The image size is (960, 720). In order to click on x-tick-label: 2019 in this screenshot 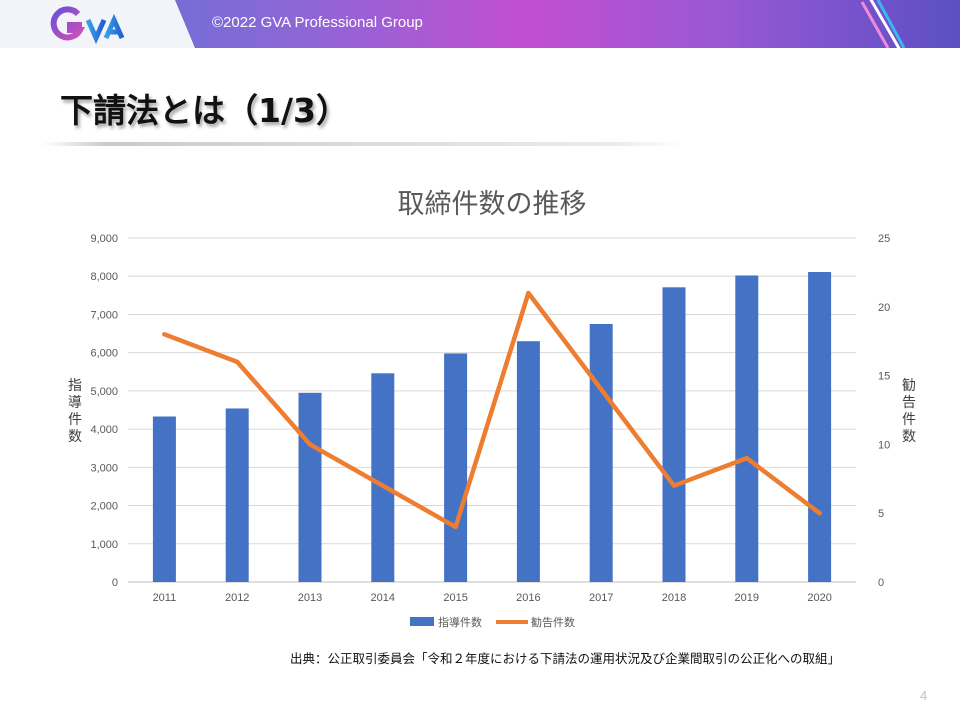, I will do `click(747, 598)`.